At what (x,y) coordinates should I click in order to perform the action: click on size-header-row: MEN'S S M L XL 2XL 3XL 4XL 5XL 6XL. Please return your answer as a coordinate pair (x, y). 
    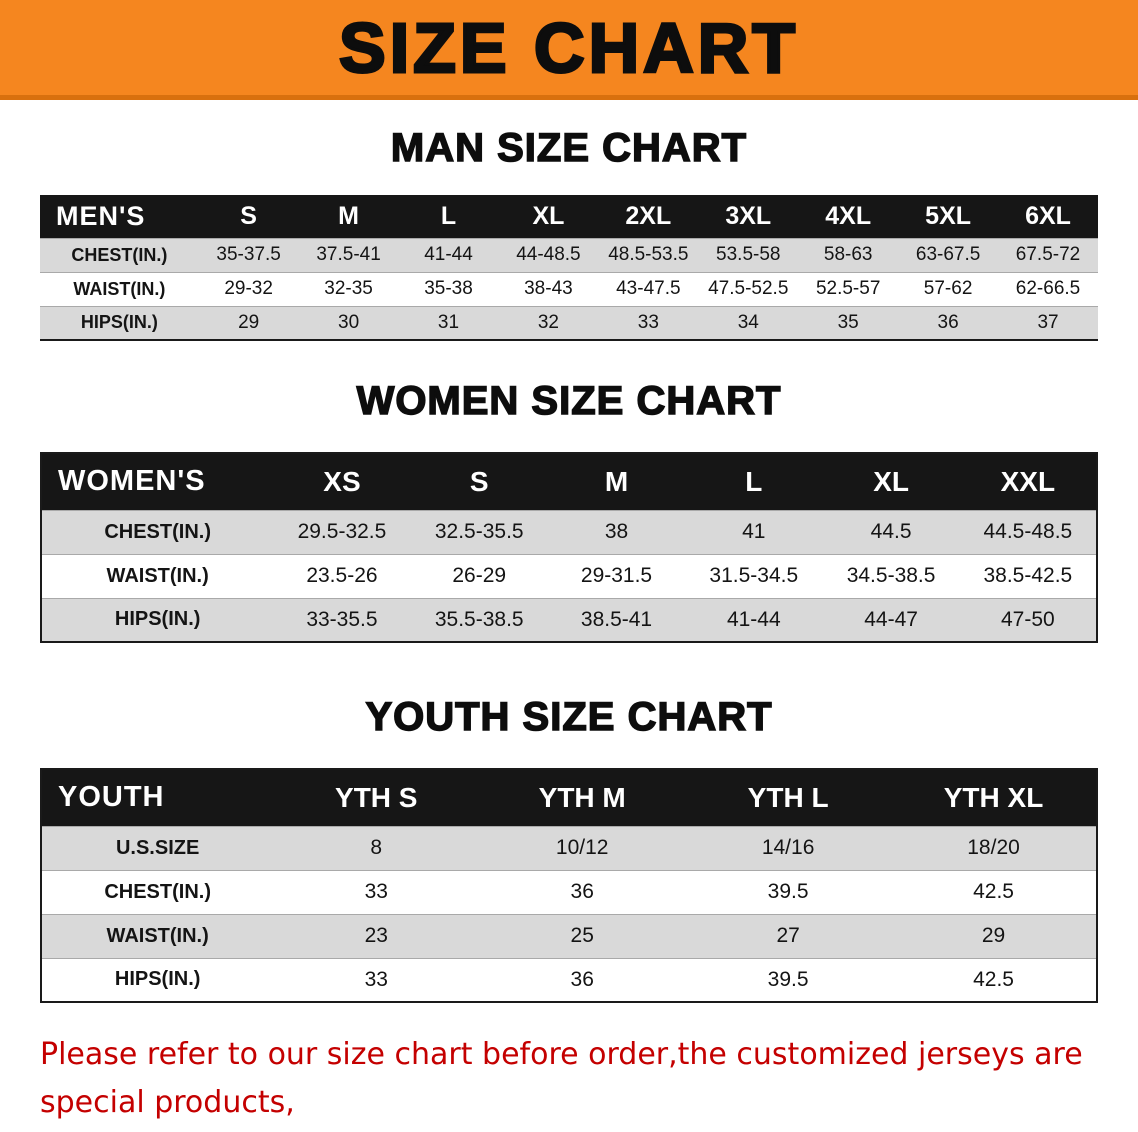
    Looking at the image, I should click on (569, 216).